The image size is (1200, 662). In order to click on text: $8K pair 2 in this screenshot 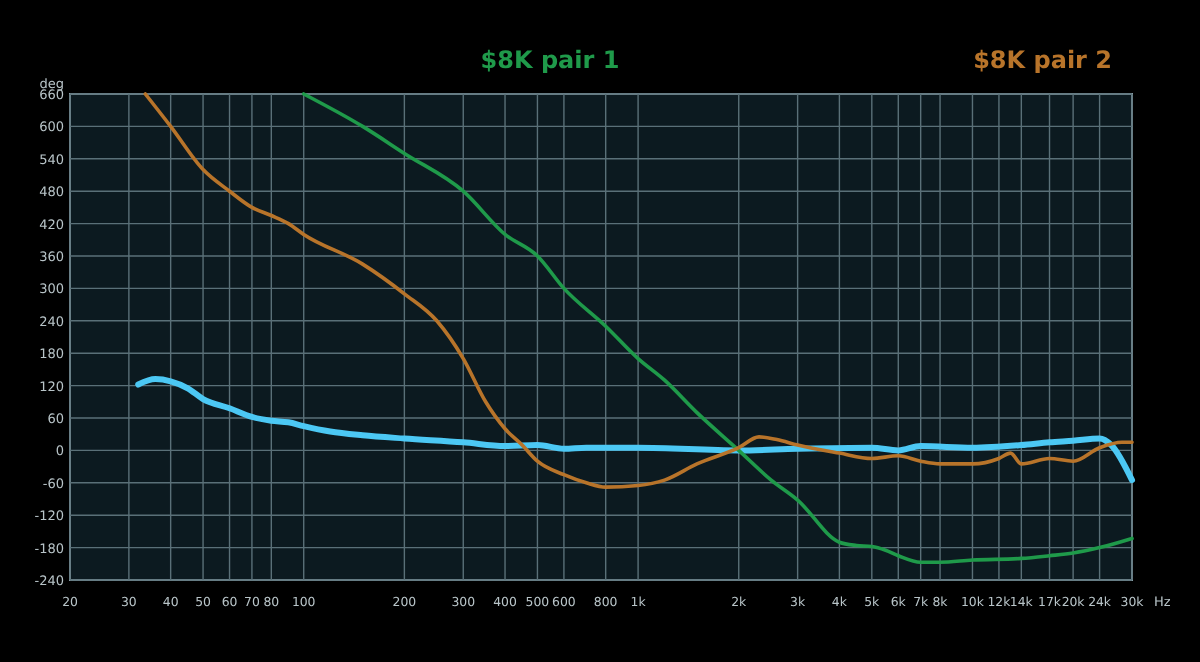, I will do `click(1042, 60)`.